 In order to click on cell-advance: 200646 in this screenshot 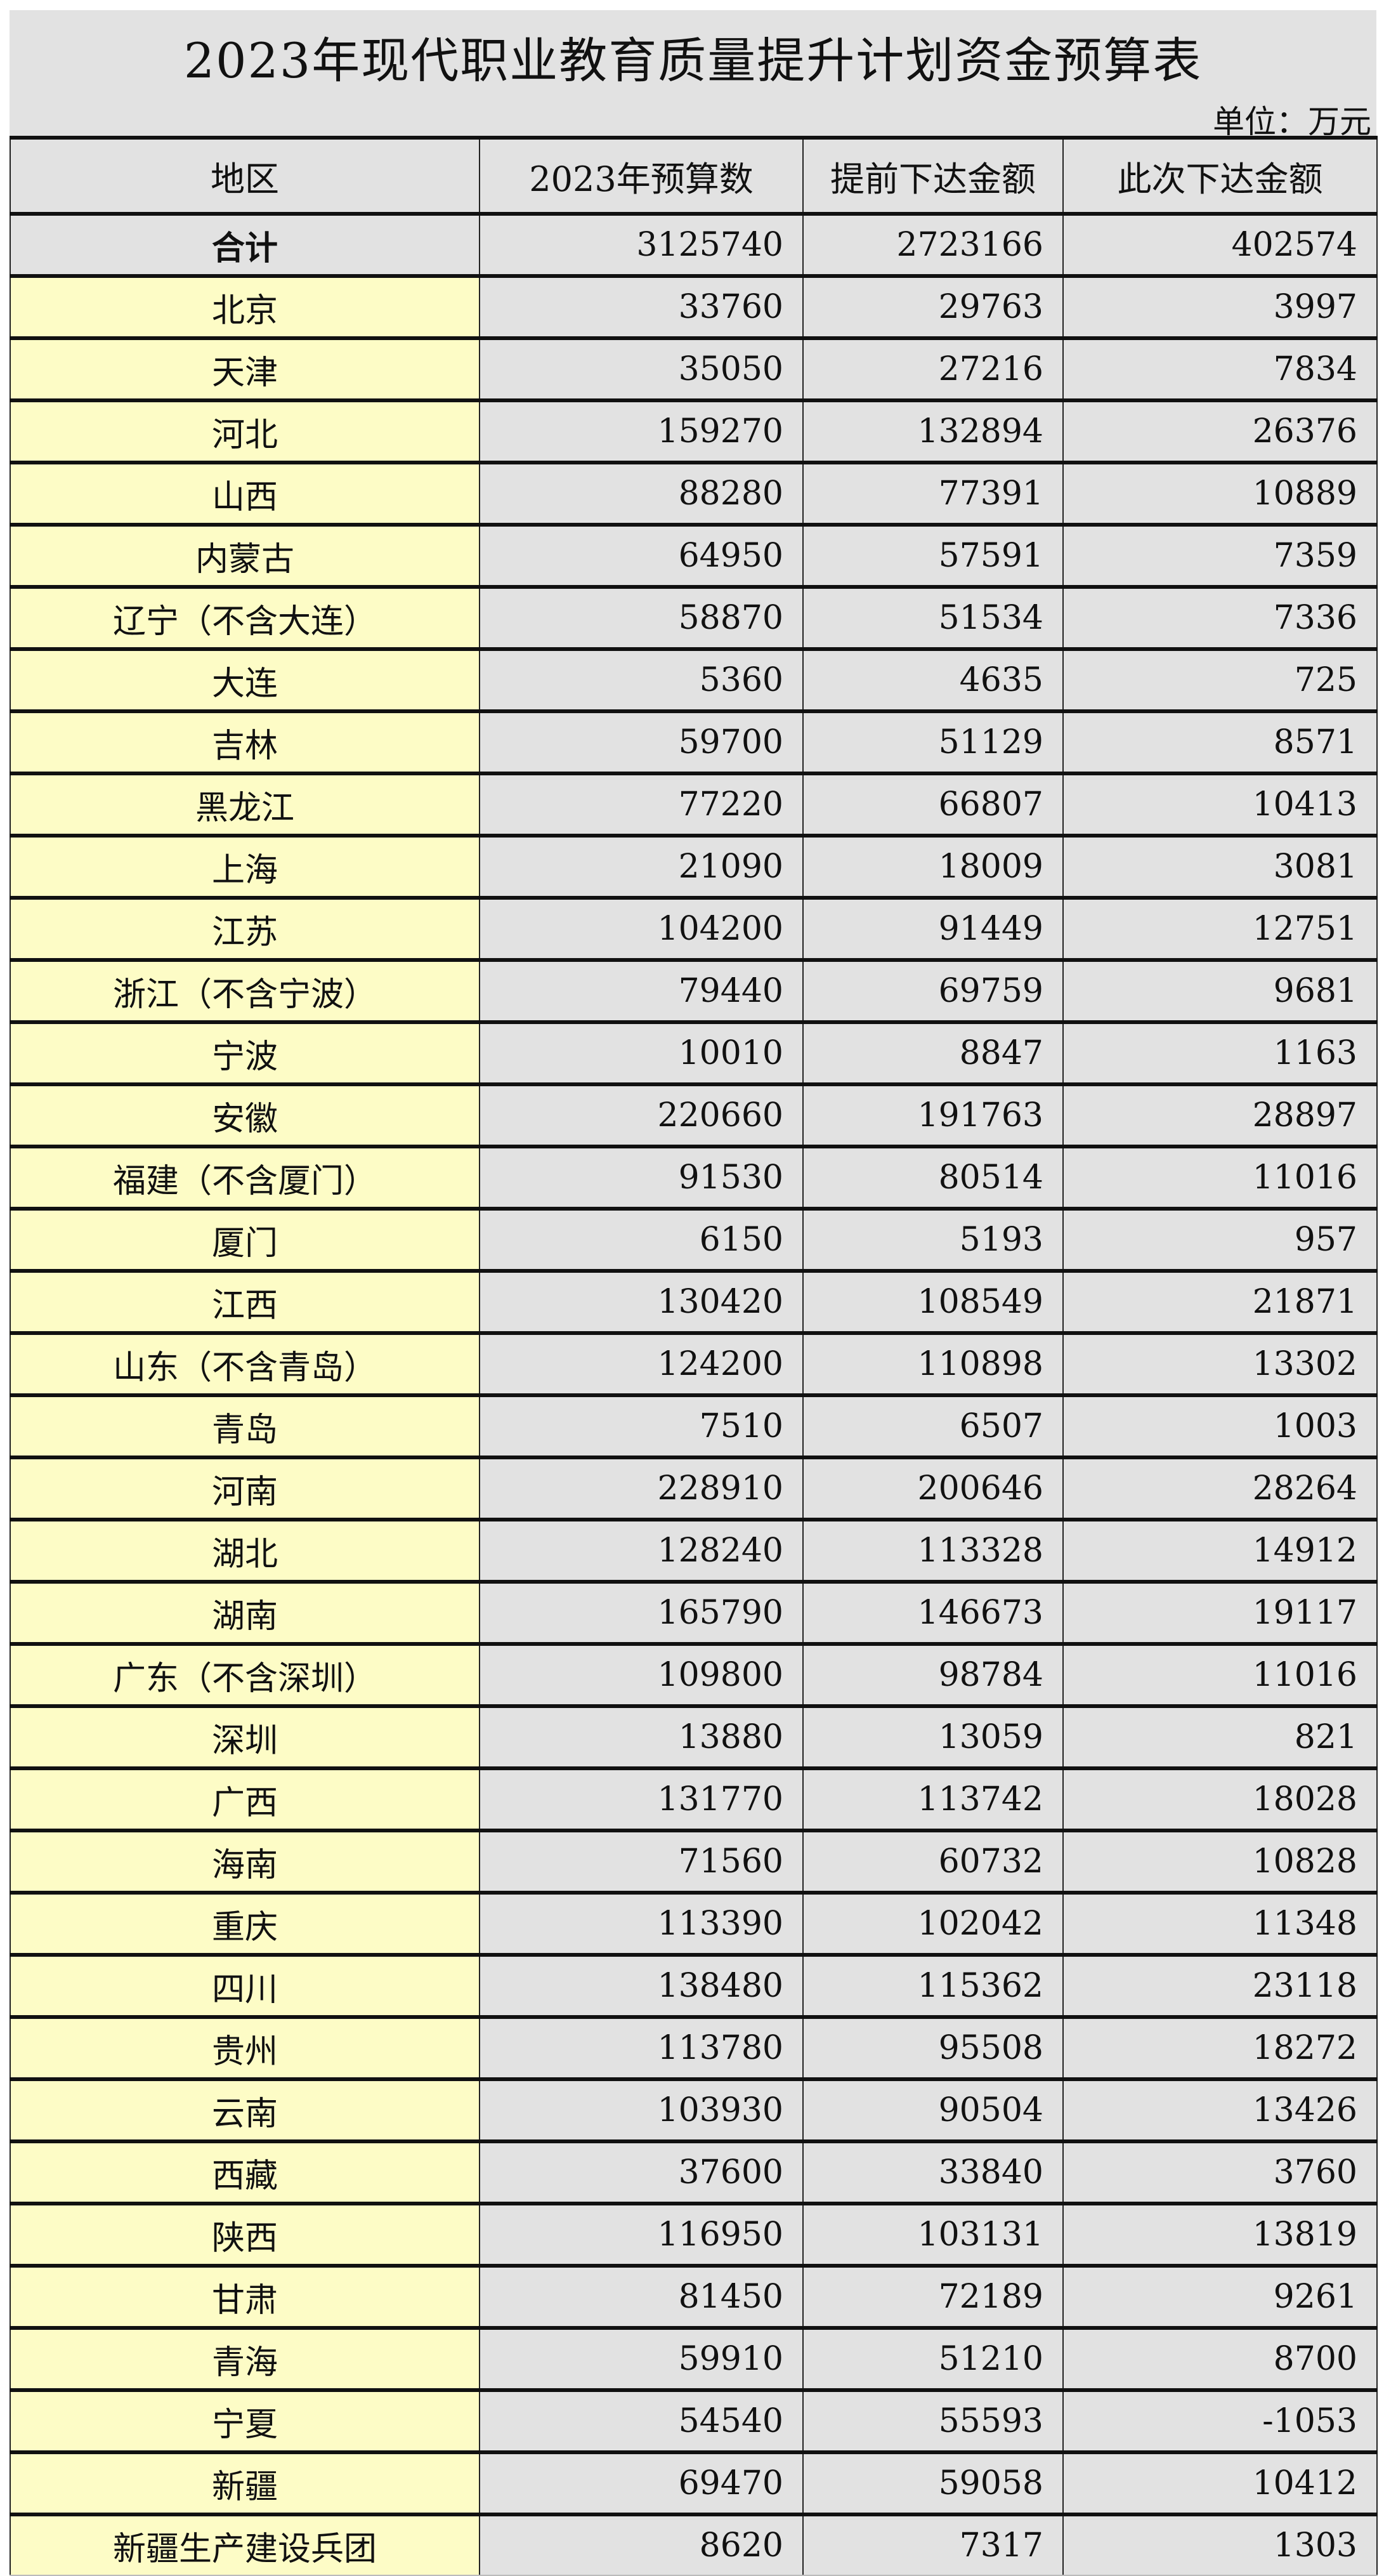, I will do `click(933, 1488)`.